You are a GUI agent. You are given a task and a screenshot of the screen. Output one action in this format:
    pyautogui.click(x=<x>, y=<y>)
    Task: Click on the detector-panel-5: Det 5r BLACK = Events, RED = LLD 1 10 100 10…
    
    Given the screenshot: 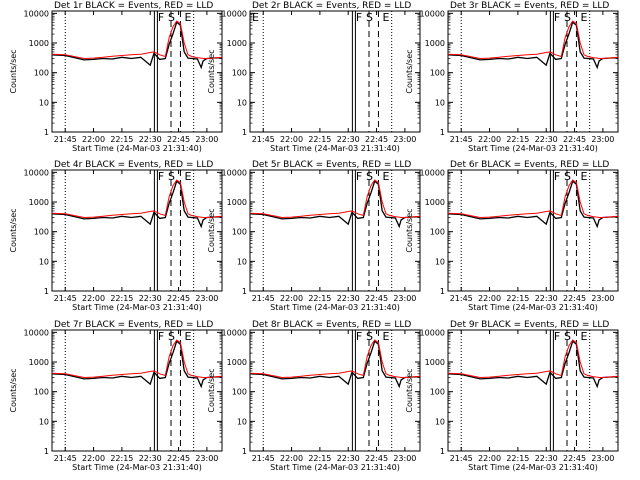 What is the action you would take?
    pyautogui.click(x=314, y=236)
    